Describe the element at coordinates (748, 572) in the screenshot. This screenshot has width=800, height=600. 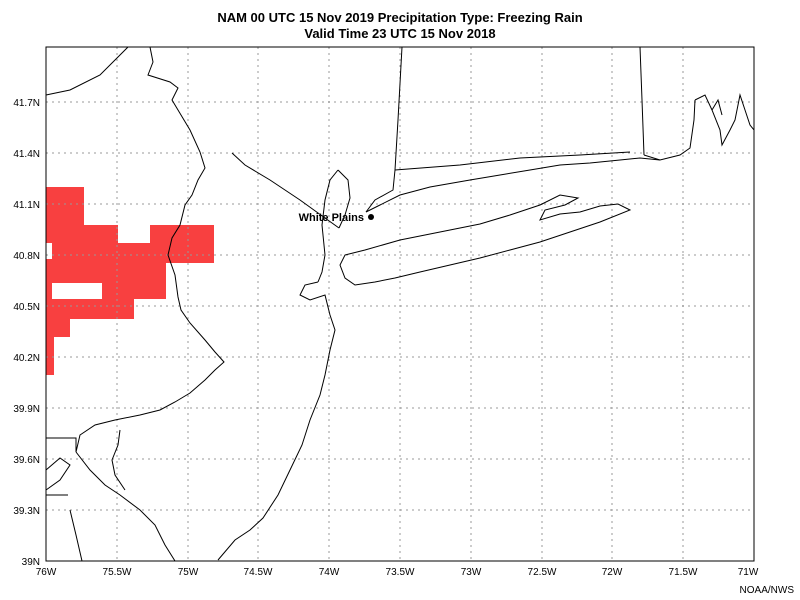
I see `lon-label: 71W` at that location.